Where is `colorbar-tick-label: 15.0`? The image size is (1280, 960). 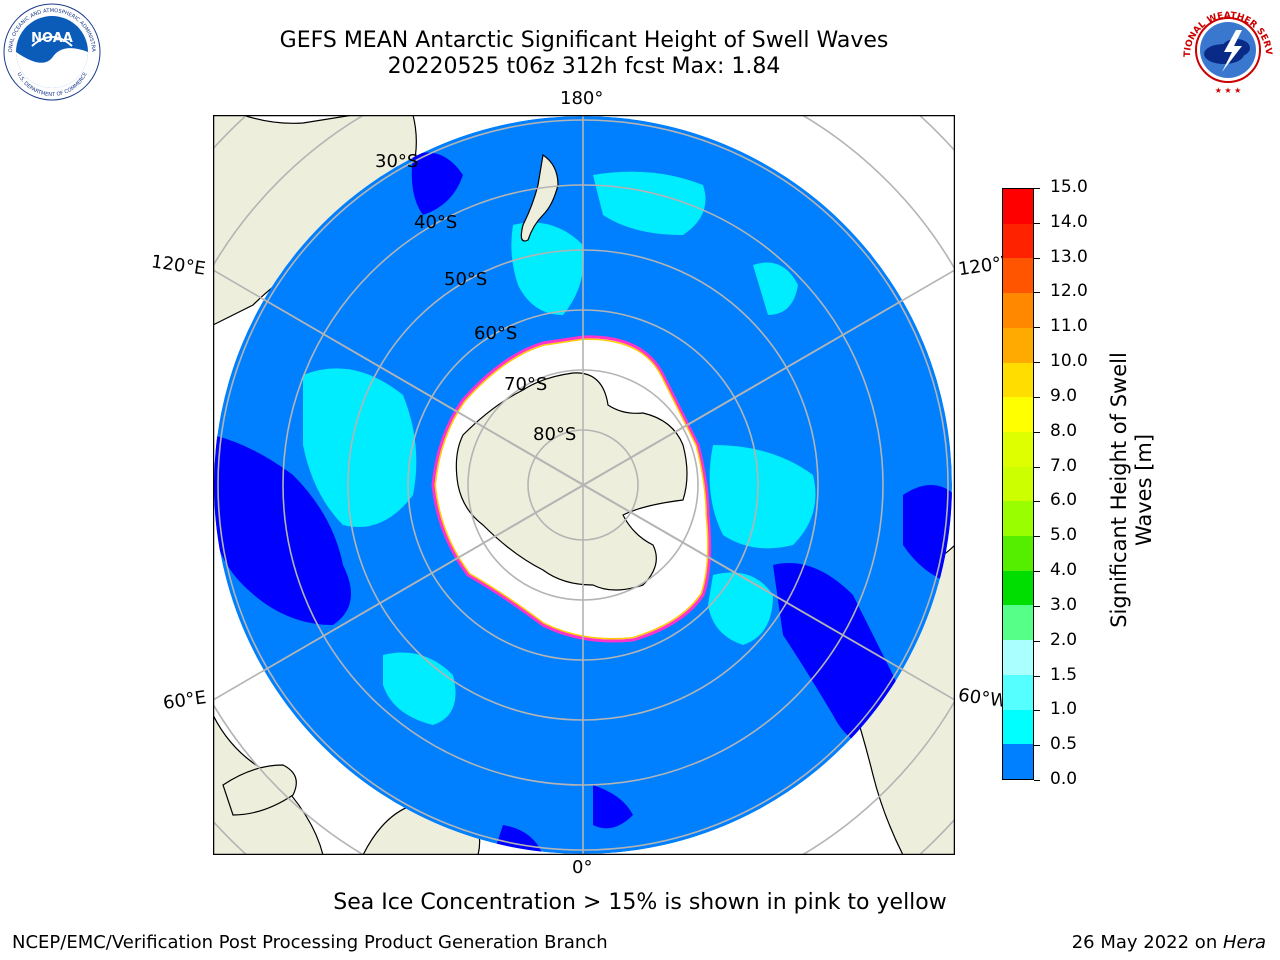 colorbar-tick-label: 15.0 is located at coordinates (1069, 187).